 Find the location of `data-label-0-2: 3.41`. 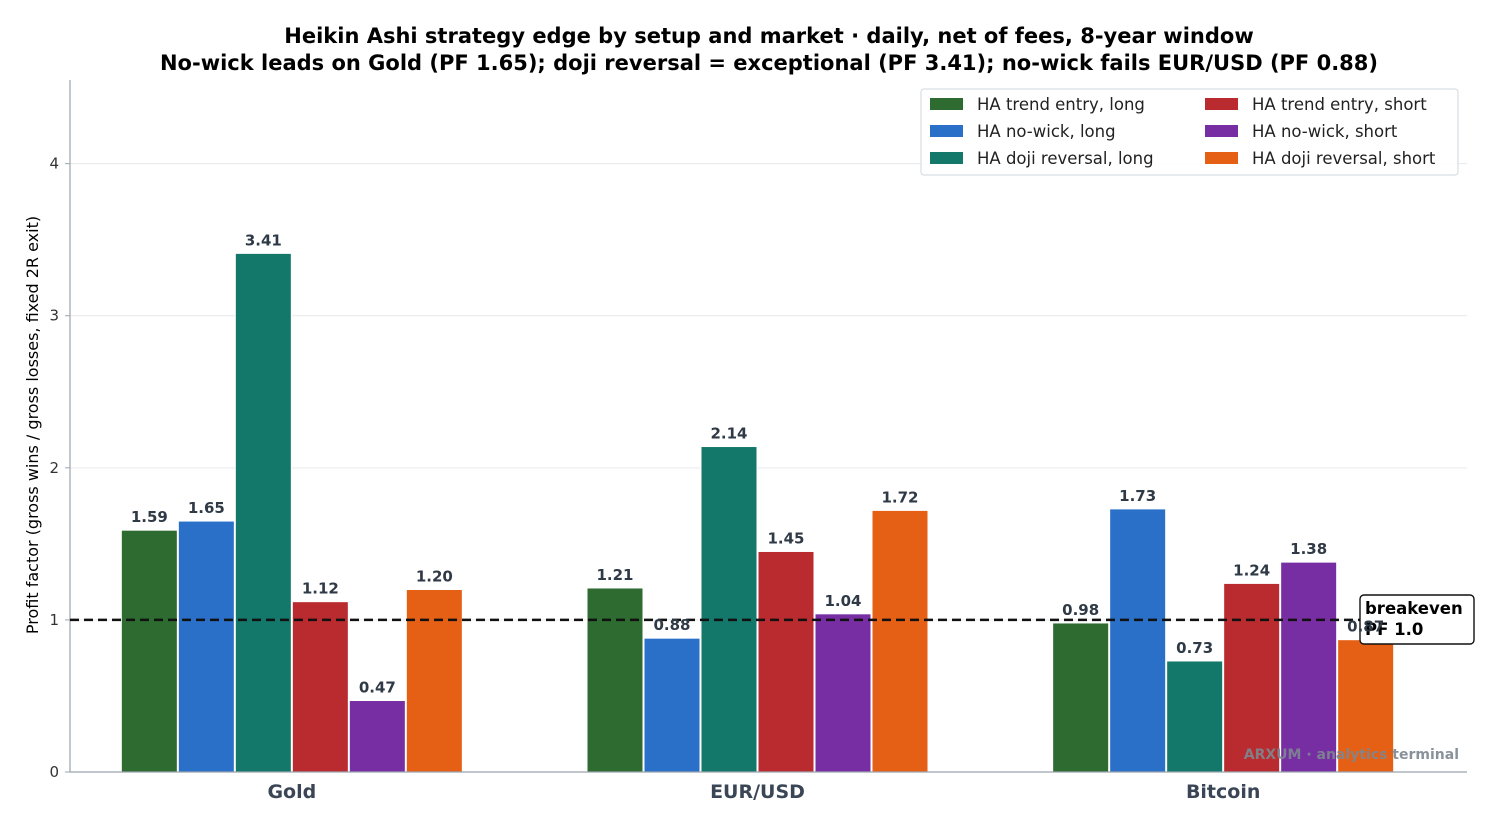

data-label-0-2: 3.41 is located at coordinates (263, 240).